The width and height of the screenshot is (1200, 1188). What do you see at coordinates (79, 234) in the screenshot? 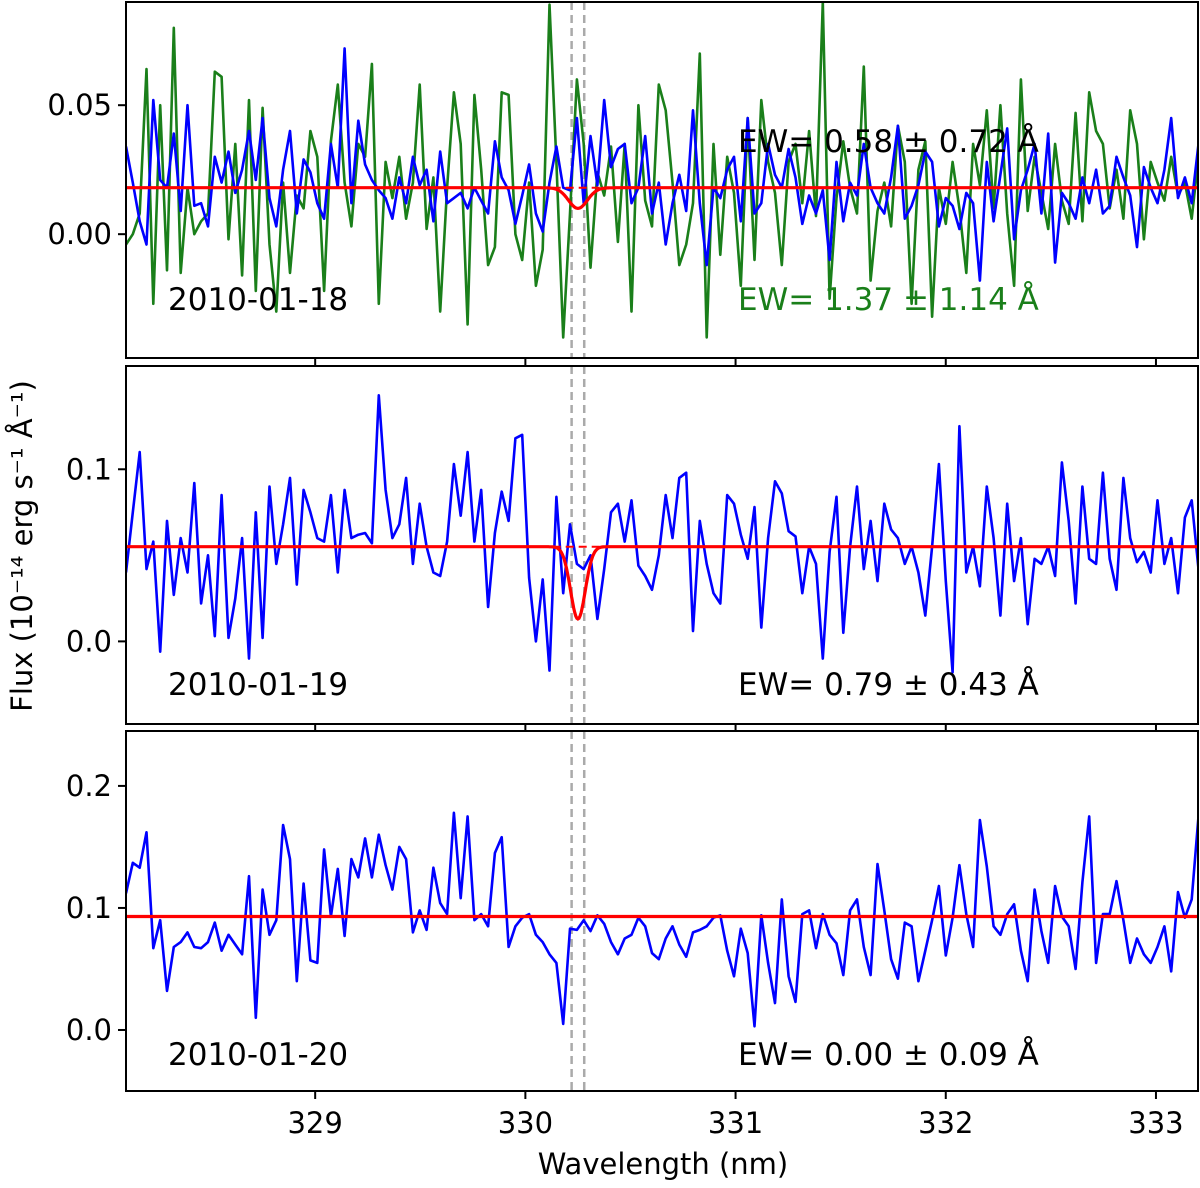
I see `y-tick-label: 0.00` at bounding box center [79, 234].